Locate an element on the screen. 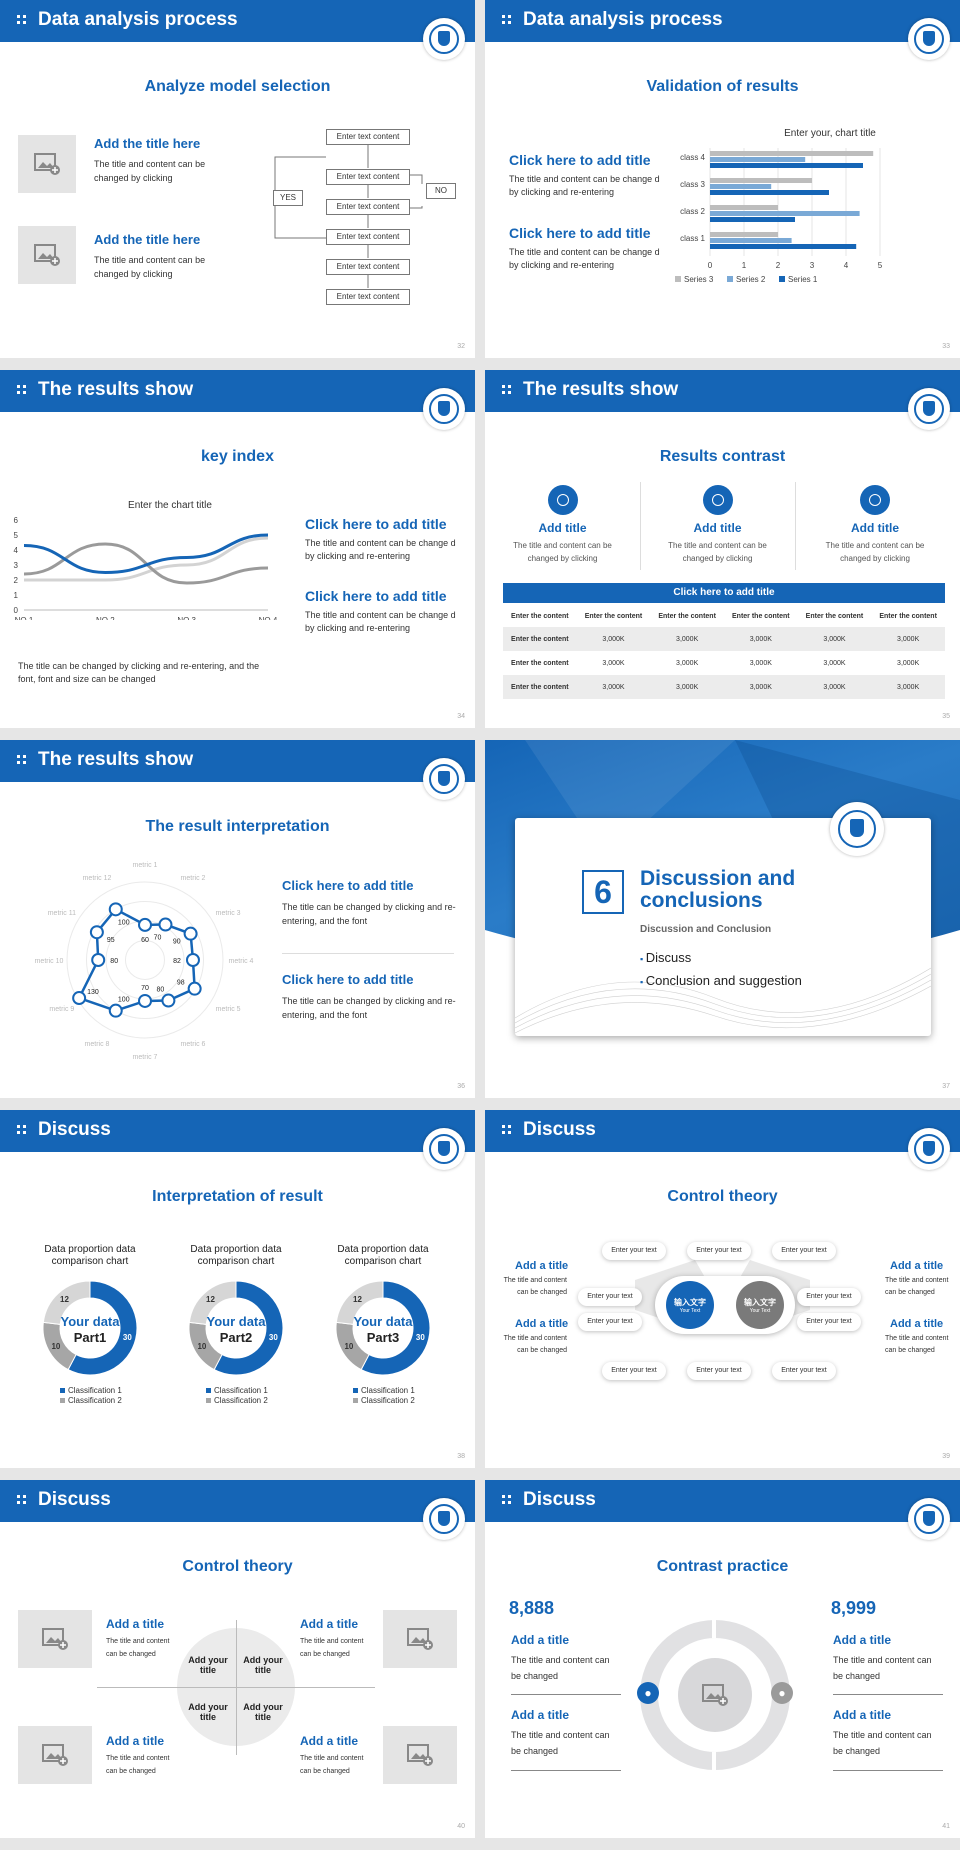  grid-icon is located at coordinates (507, 390).